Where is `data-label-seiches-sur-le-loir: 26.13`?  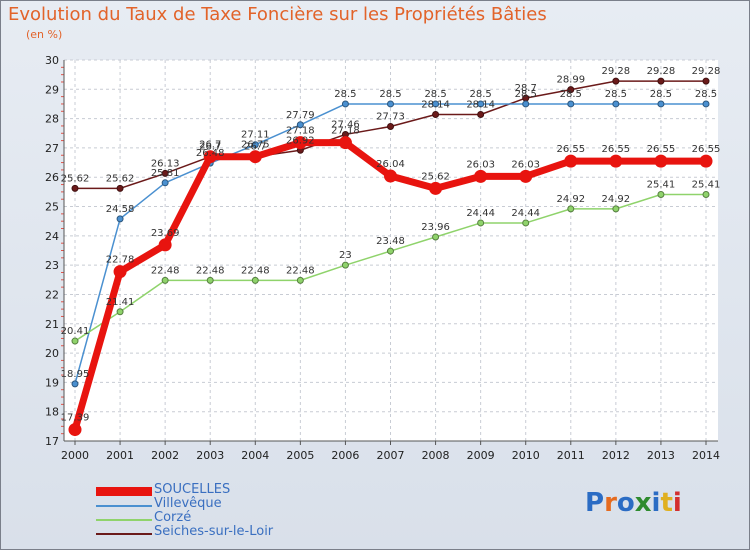 data-label-seiches-sur-le-loir: 26.13 is located at coordinates (165, 163).